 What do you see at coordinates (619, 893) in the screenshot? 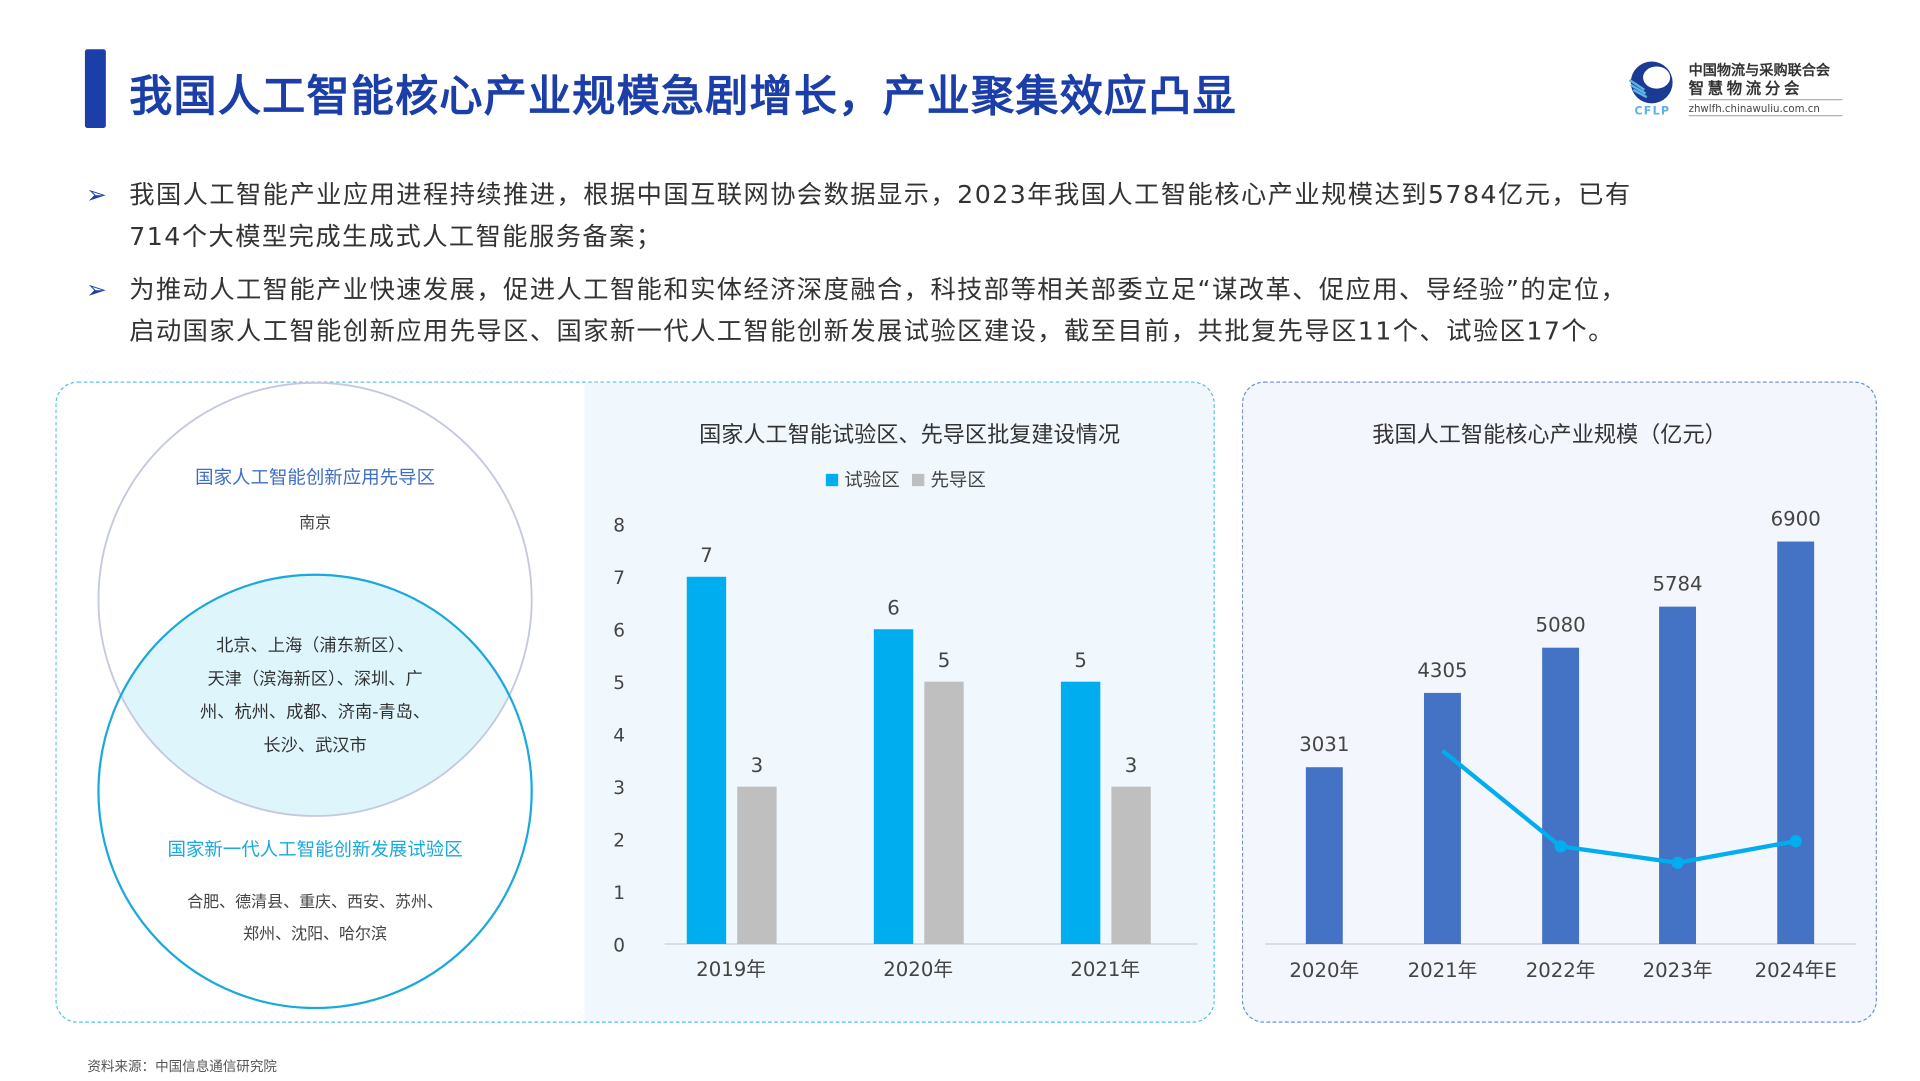
I see `y-tick-label: 1` at bounding box center [619, 893].